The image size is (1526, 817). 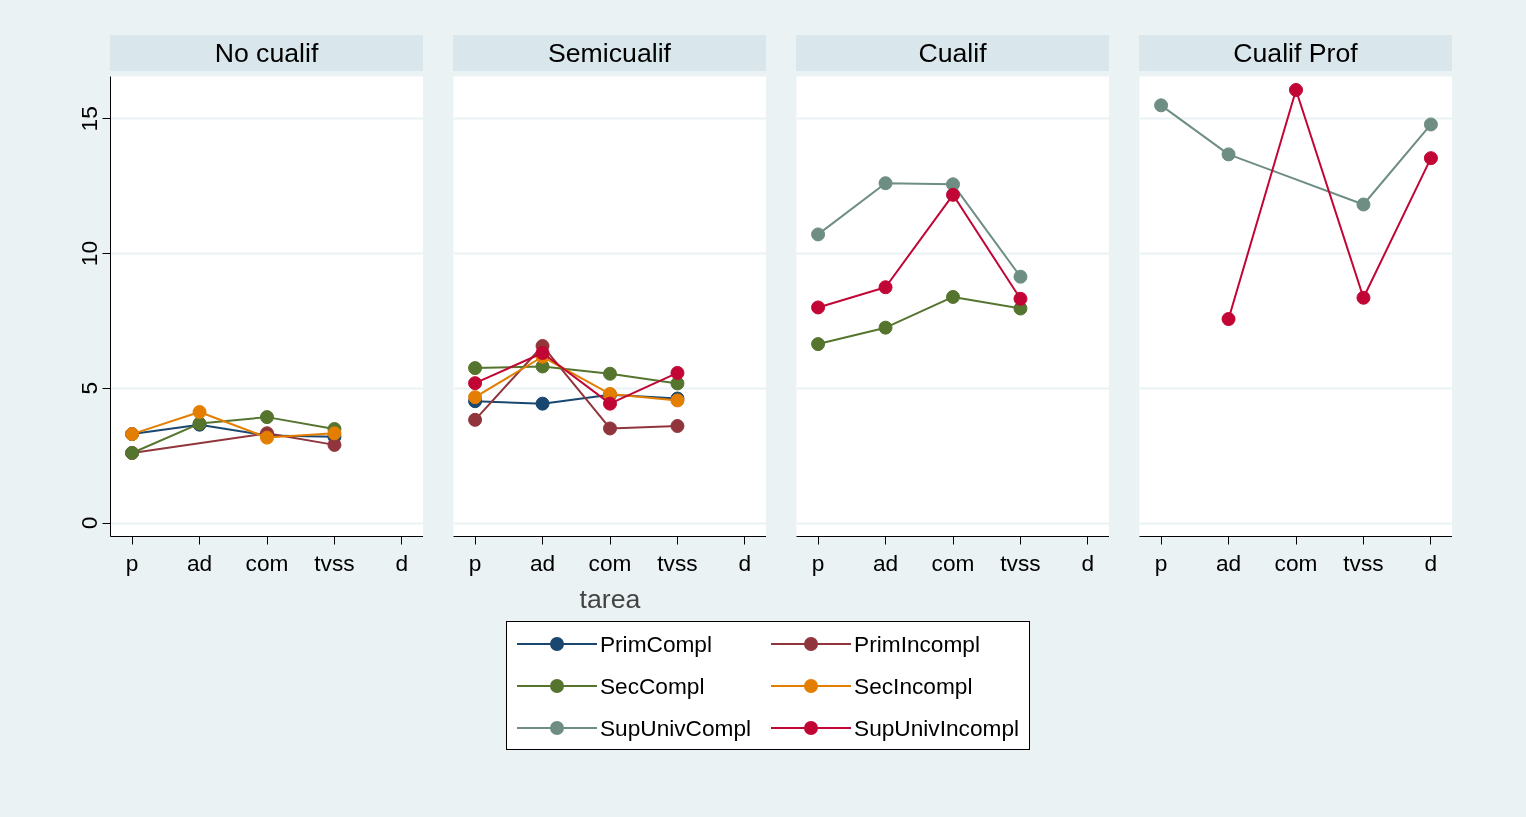 I want to click on x-axis-title: tarea, so click(x=610, y=598).